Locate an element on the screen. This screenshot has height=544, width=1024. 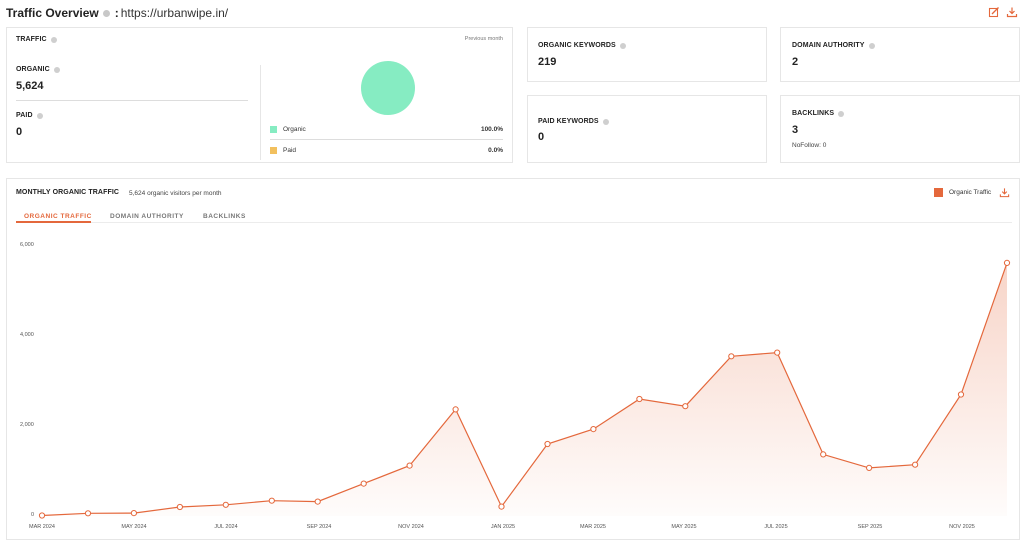
domain-authority-value: 2 is located at coordinates (795, 62).